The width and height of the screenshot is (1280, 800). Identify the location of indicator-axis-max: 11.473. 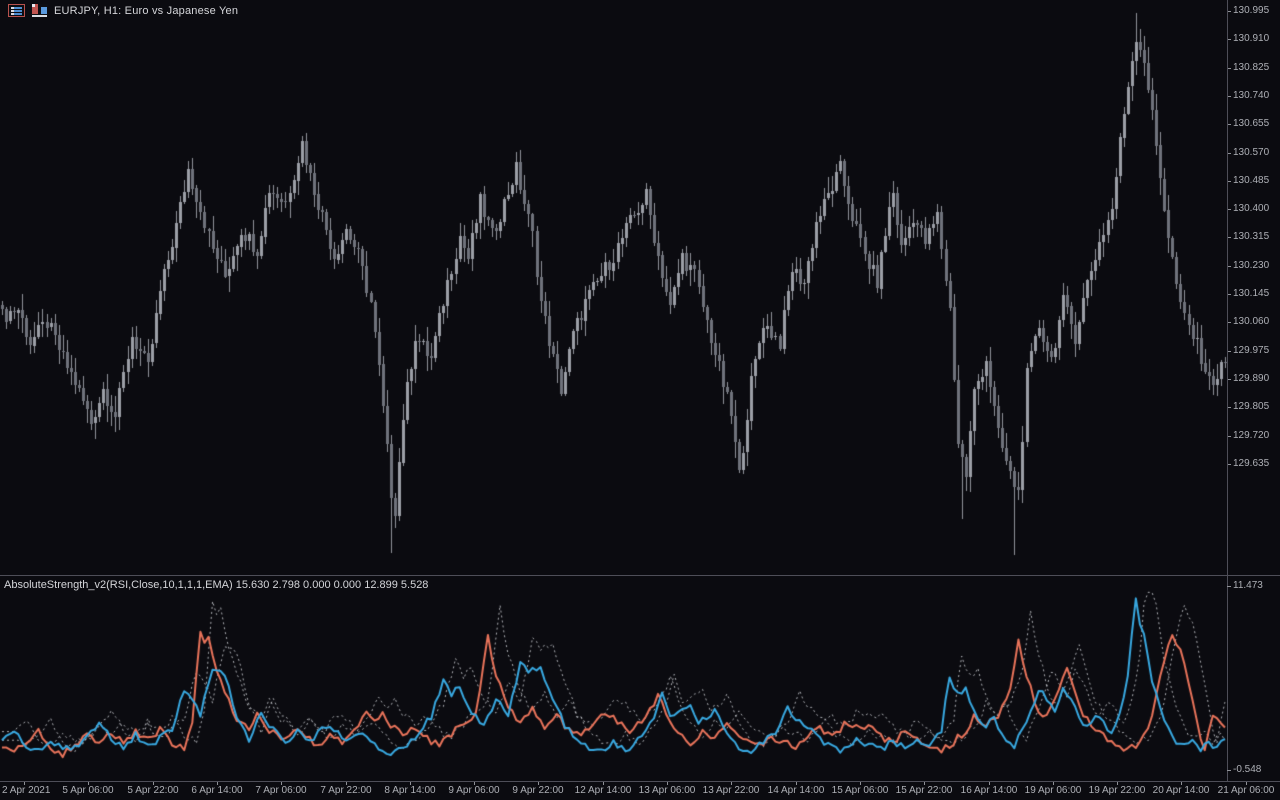
(1248, 585).